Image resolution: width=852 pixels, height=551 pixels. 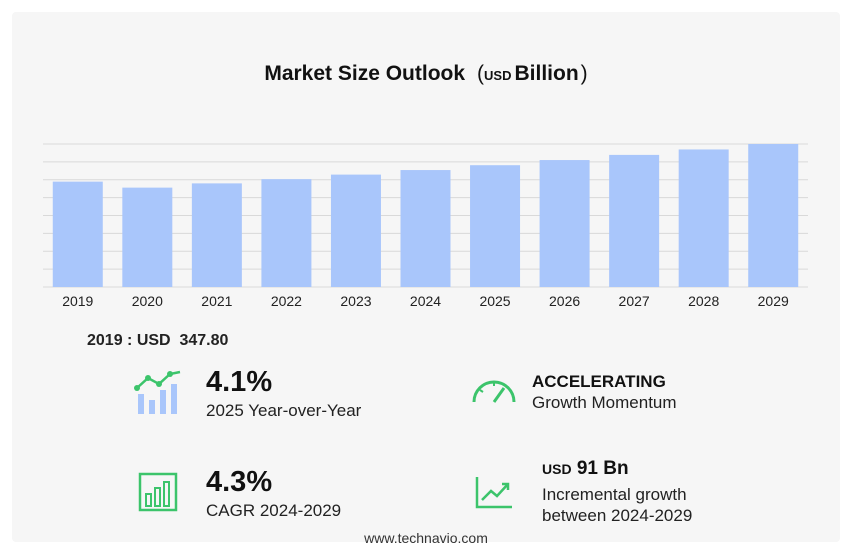 What do you see at coordinates (773, 215) in the screenshot?
I see `bar-2029` at bounding box center [773, 215].